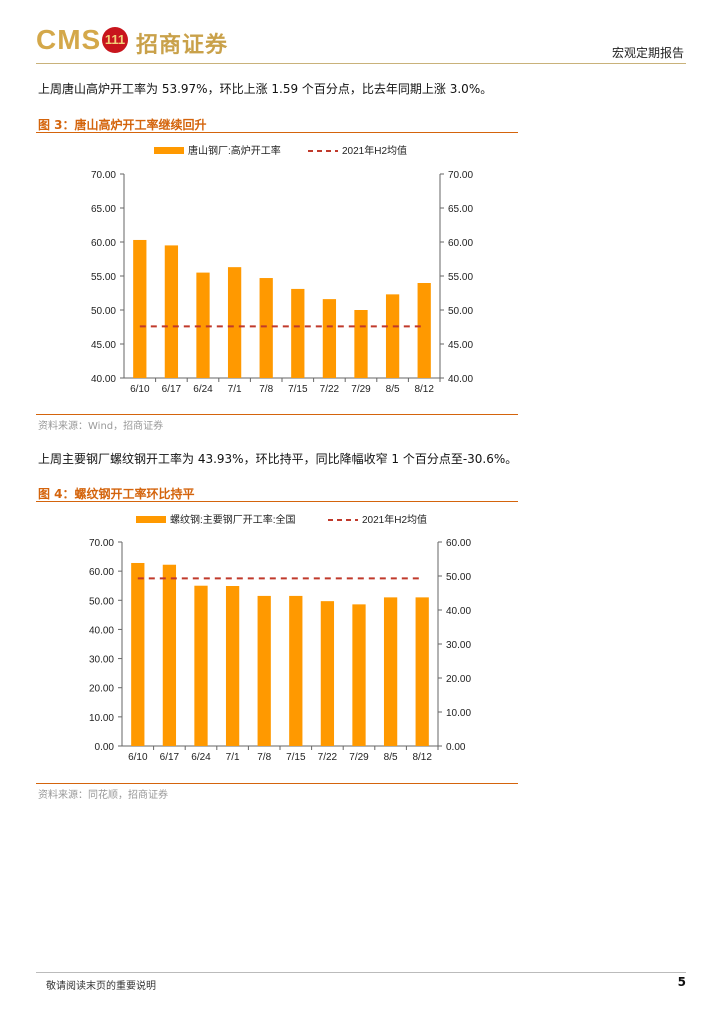  I want to click on figure-4-source-rule, so click(277, 783).